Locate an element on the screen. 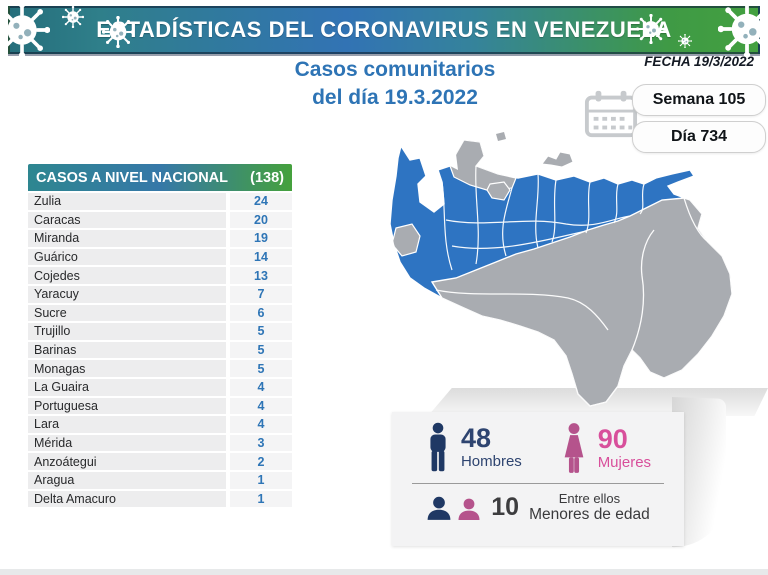  subtitle: Casos comunitarios del día 19.3.2022 is located at coordinates (395, 84).